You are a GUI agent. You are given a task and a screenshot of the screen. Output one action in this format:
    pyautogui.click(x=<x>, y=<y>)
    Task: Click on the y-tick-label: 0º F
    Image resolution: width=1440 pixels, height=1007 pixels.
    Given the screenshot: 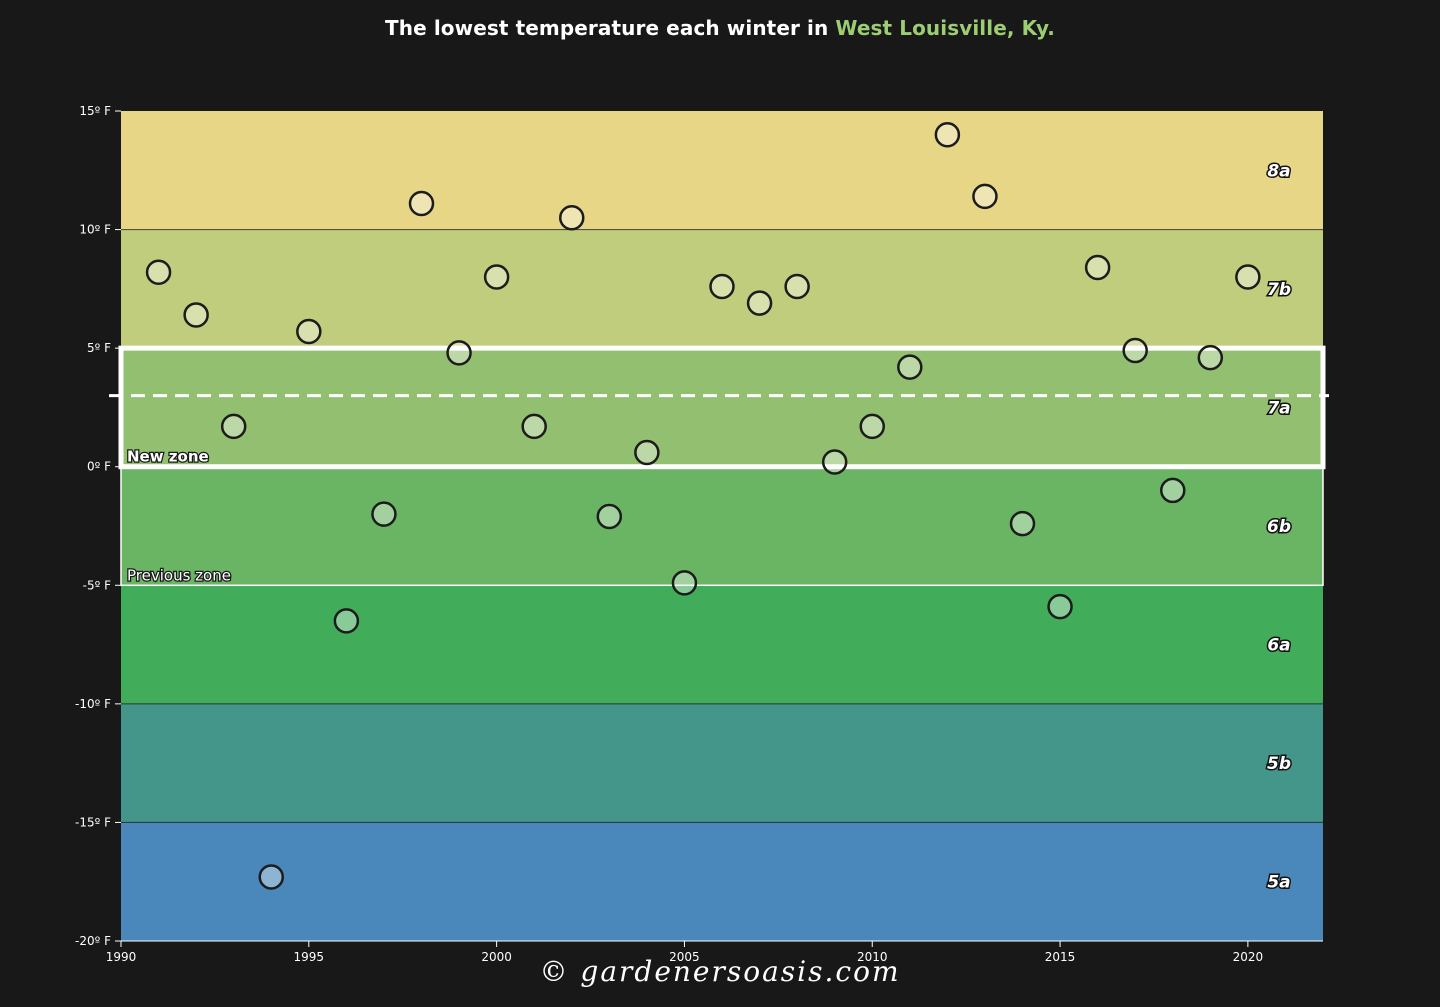 What is the action you would take?
    pyautogui.click(x=99, y=467)
    